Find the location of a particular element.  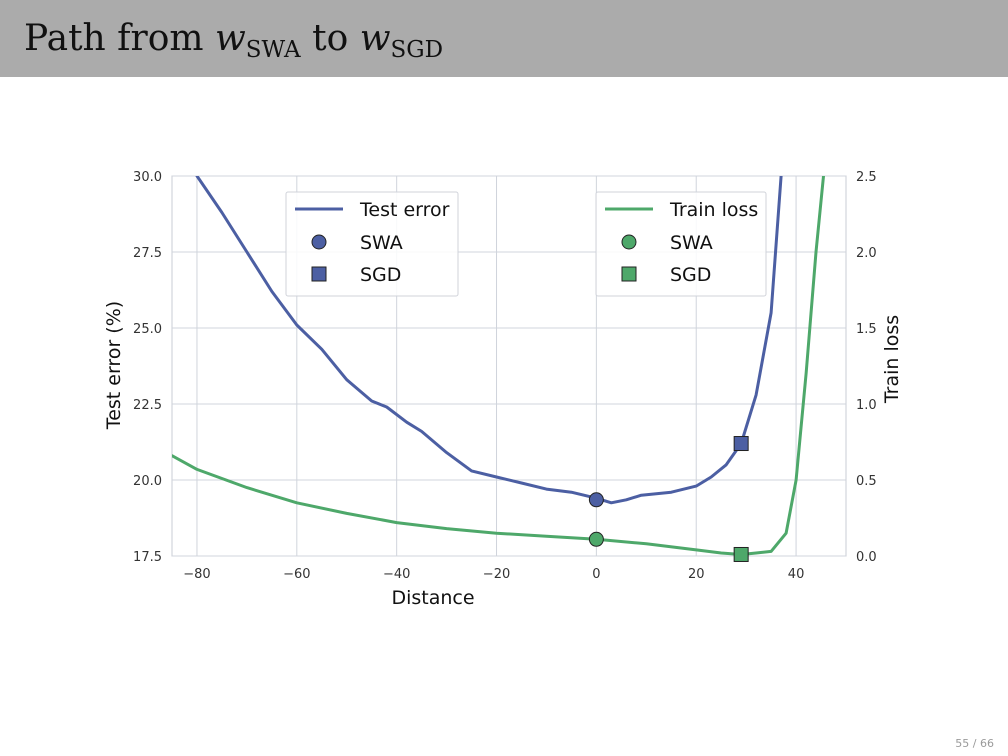

legend-train-loss-label-sgd: SGD is located at coordinates (690, 275).